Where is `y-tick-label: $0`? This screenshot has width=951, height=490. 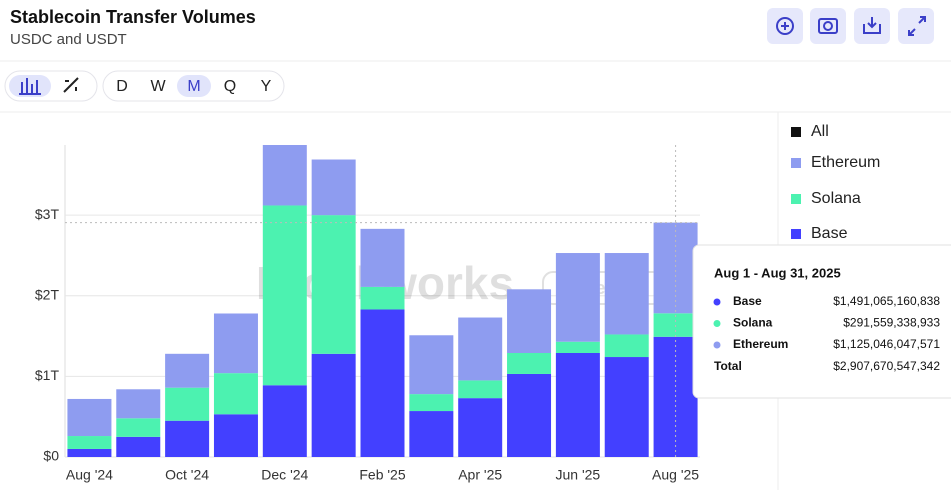
y-tick-label: $0 is located at coordinates (51, 456).